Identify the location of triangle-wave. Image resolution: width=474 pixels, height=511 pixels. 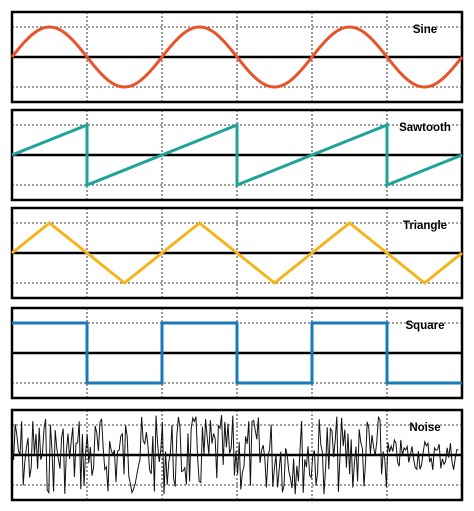
(237, 253).